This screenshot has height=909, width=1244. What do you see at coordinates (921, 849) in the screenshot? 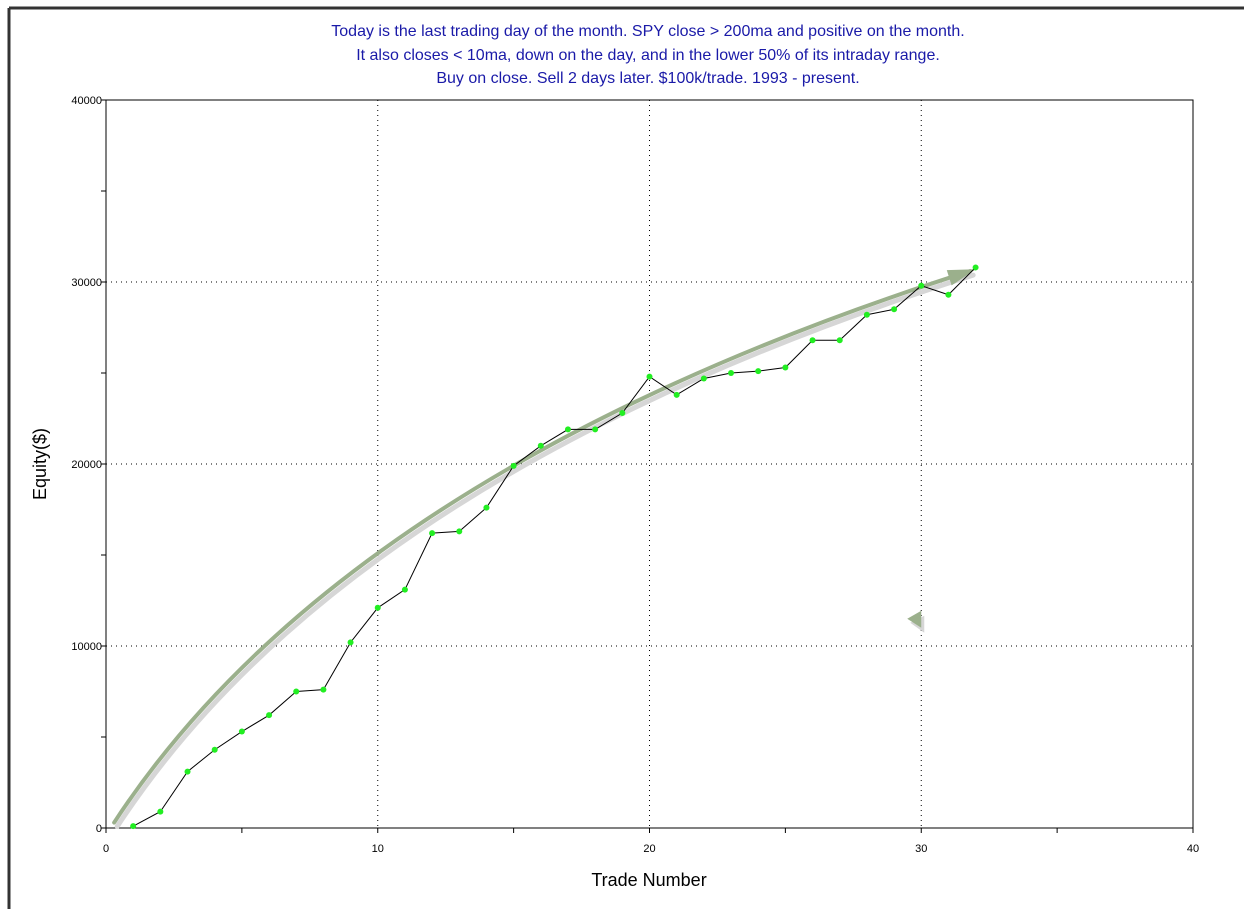
I see `x-tick-label: 30` at bounding box center [921, 849].